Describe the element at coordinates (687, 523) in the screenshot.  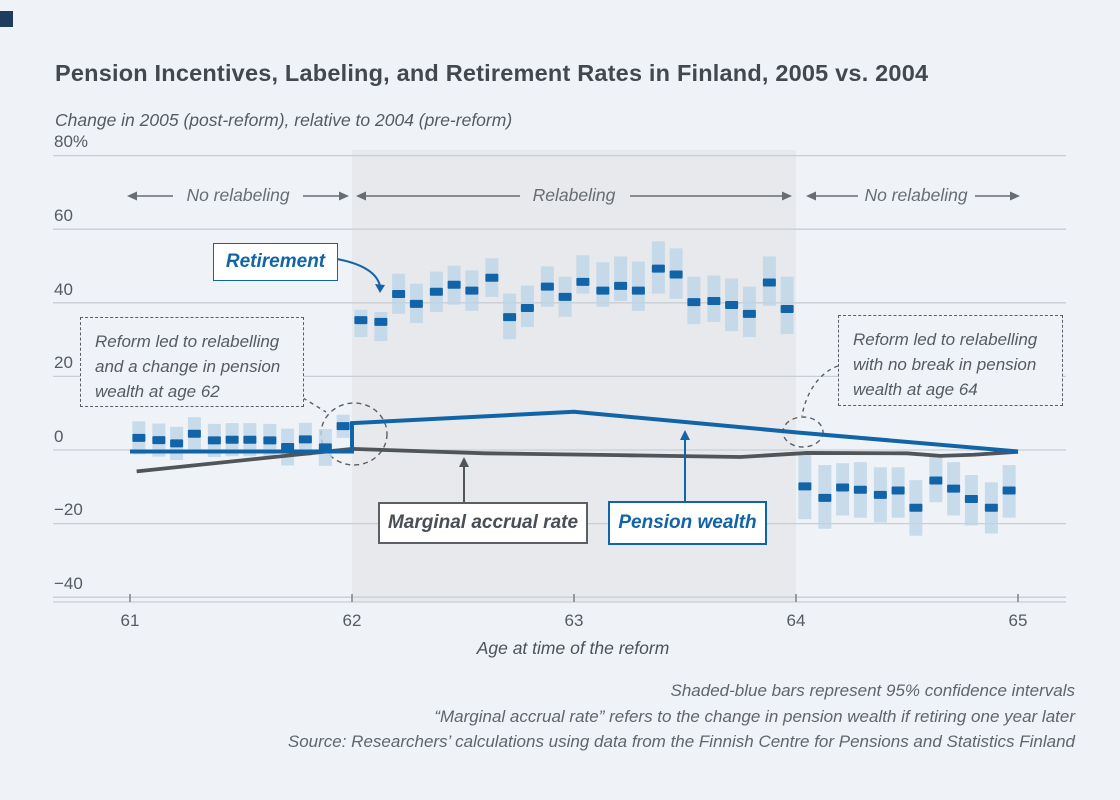
I see `pension-wealth-series-label: Pension wealth` at that location.